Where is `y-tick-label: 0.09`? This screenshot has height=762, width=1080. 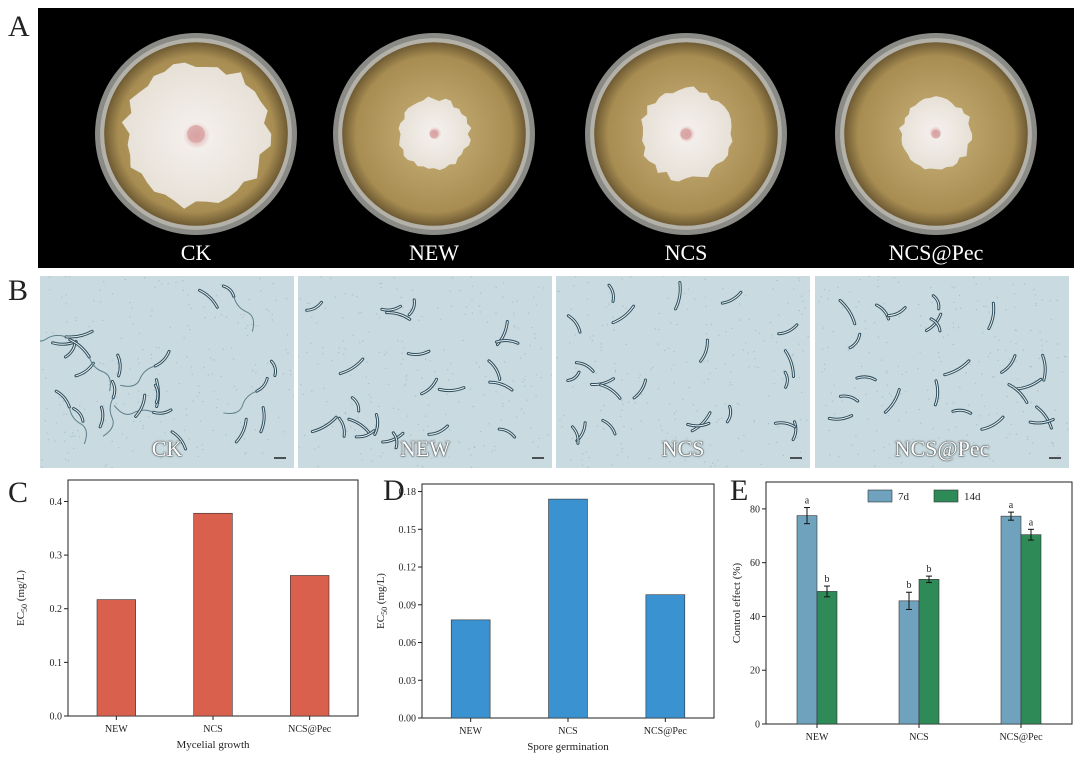 y-tick-label: 0.09 is located at coordinates (408, 605).